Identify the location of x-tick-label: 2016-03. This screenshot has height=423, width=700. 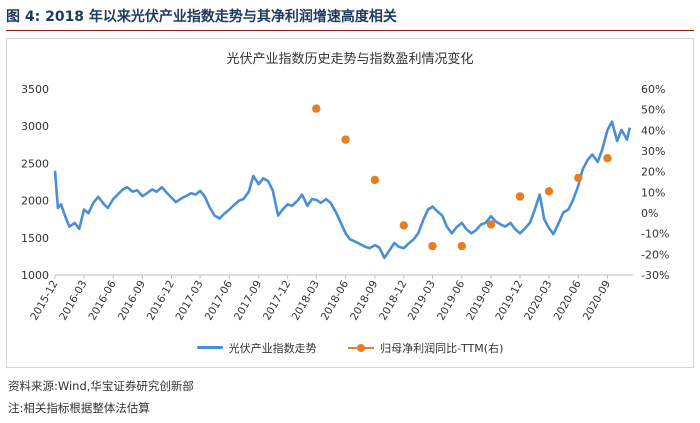
(73, 301).